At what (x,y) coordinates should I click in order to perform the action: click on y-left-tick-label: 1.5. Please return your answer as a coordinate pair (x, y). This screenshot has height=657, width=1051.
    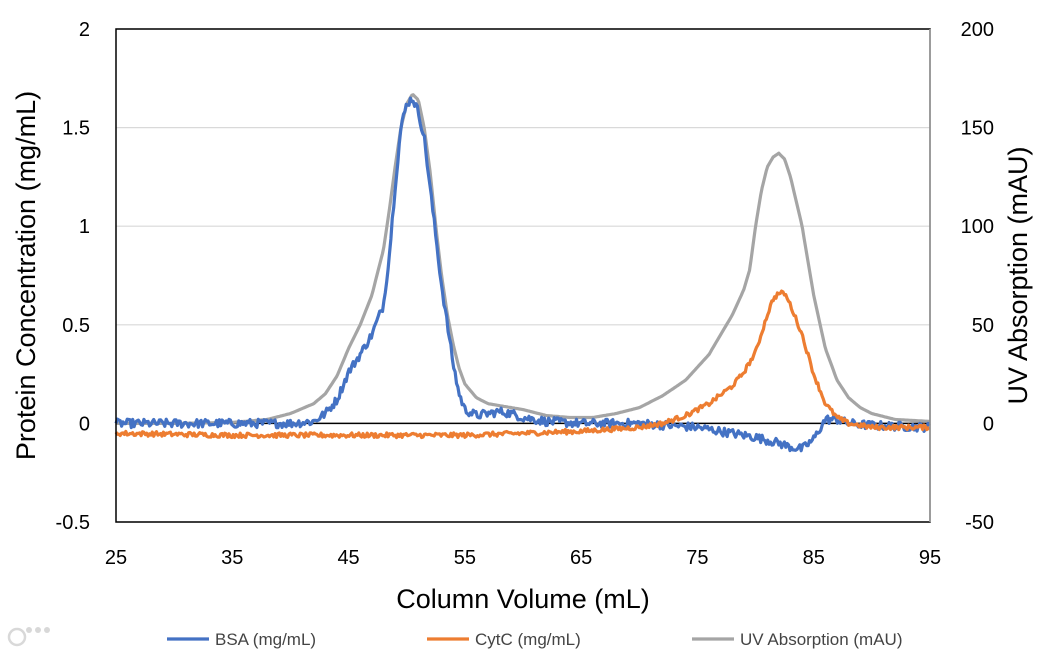
    Looking at the image, I should click on (76, 129).